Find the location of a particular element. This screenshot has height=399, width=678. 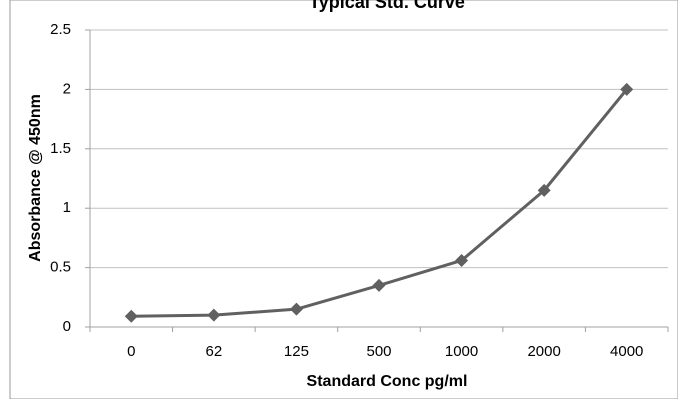

y-tick-label: 0.5 is located at coordinates (60, 267).